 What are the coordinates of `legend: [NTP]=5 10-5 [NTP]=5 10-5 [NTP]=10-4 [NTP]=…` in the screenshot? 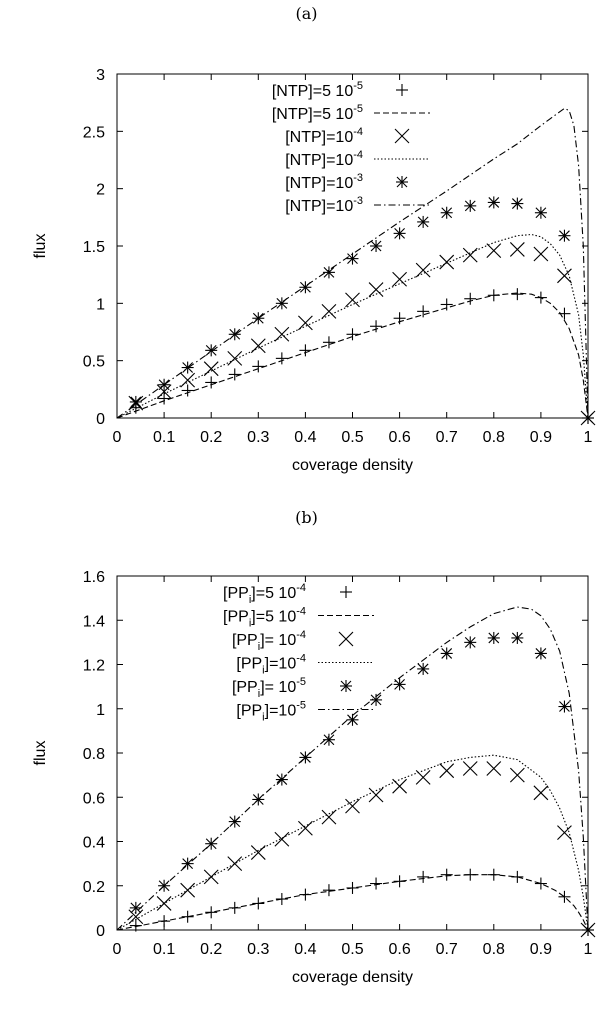 It's located at (351, 147).